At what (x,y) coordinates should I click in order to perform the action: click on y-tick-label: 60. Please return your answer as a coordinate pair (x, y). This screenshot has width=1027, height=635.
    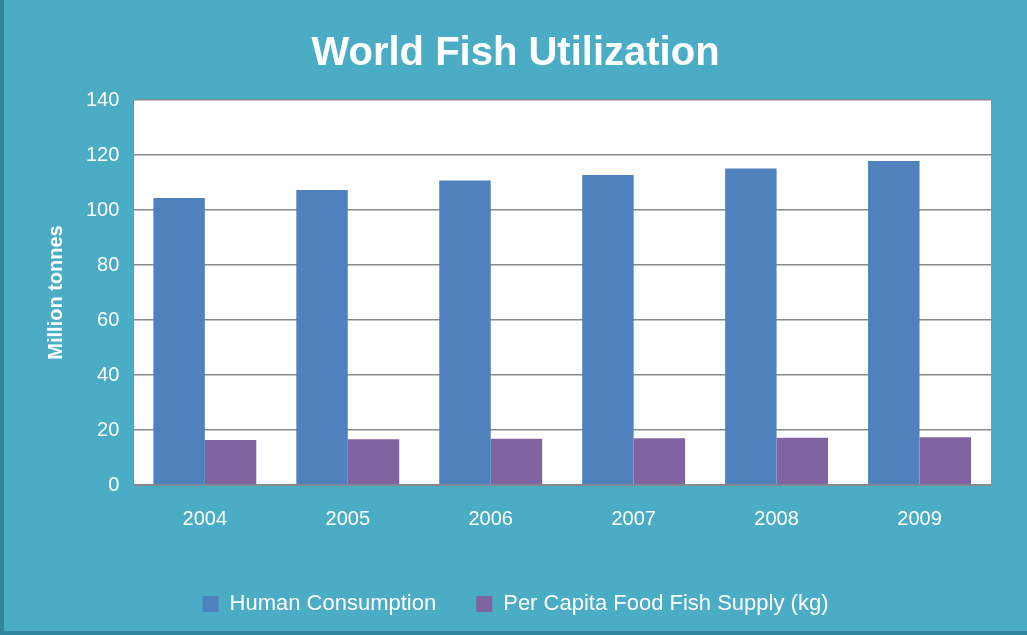
    Looking at the image, I should click on (108, 318).